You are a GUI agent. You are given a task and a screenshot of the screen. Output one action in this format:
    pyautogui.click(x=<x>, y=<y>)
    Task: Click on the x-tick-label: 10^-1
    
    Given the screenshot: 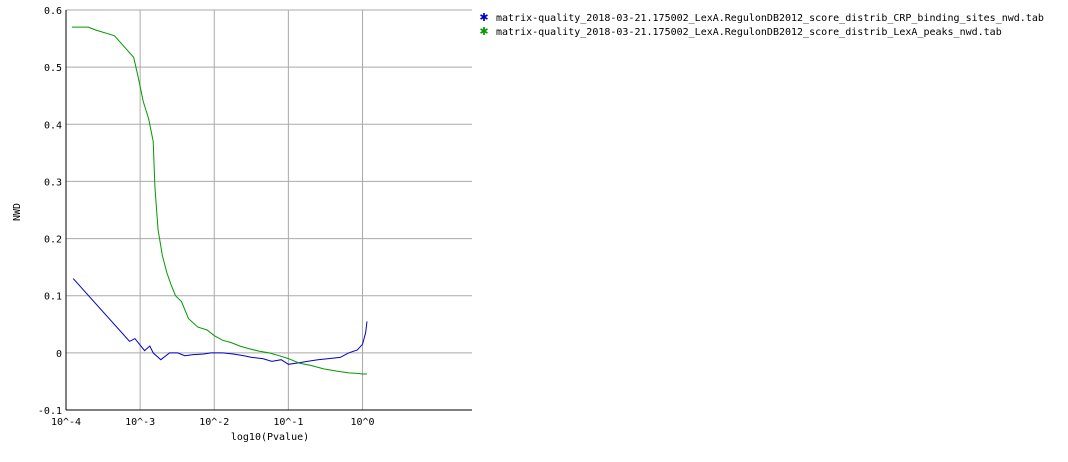 What is the action you would take?
    pyautogui.click(x=288, y=422)
    